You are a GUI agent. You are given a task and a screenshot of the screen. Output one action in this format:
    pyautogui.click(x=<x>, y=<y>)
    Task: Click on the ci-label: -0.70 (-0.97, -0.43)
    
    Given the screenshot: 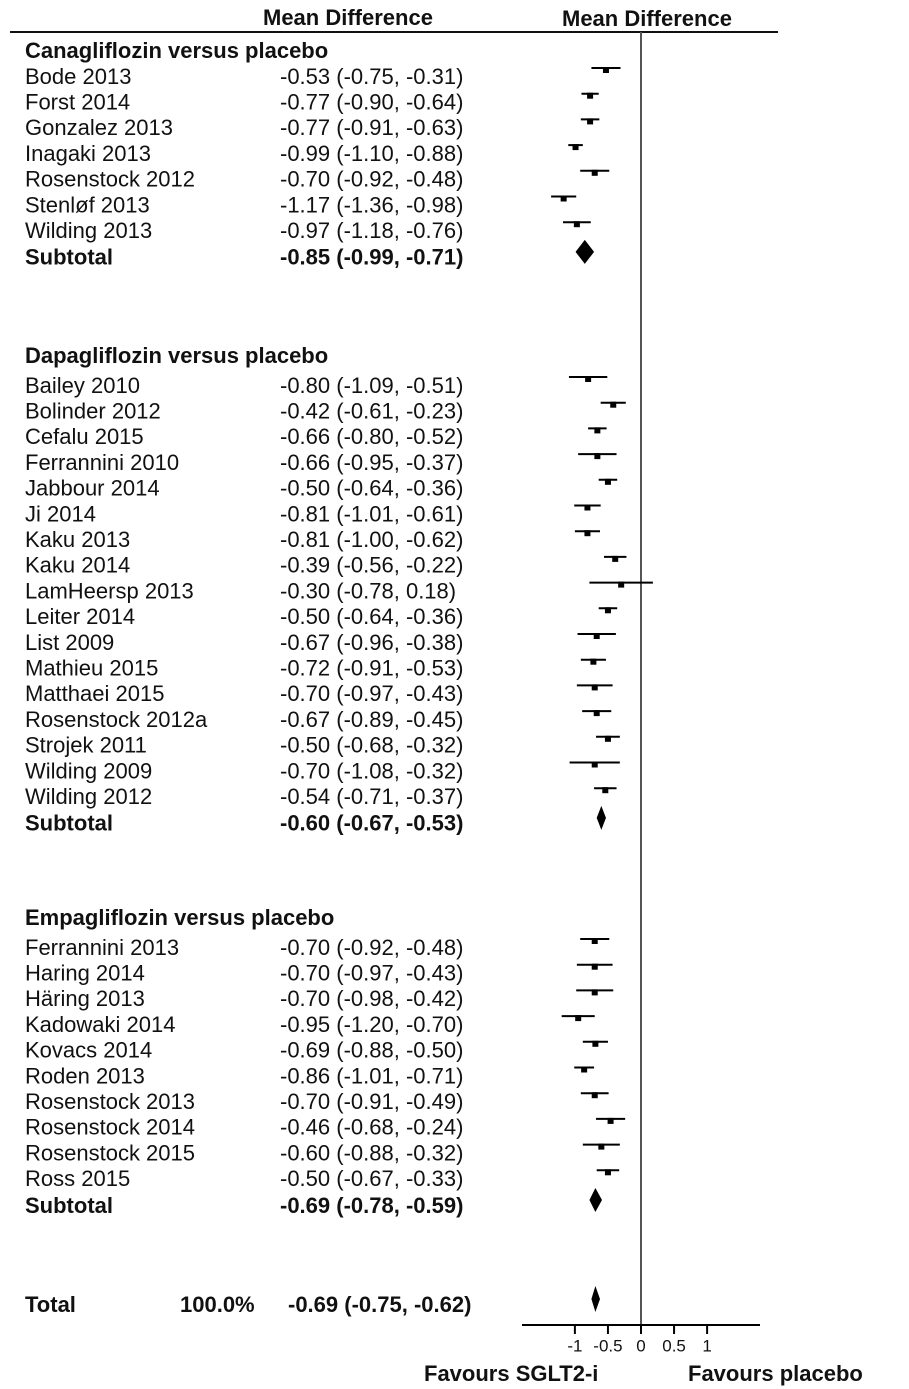 What is the action you would take?
    pyautogui.click(x=371, y=973)
    